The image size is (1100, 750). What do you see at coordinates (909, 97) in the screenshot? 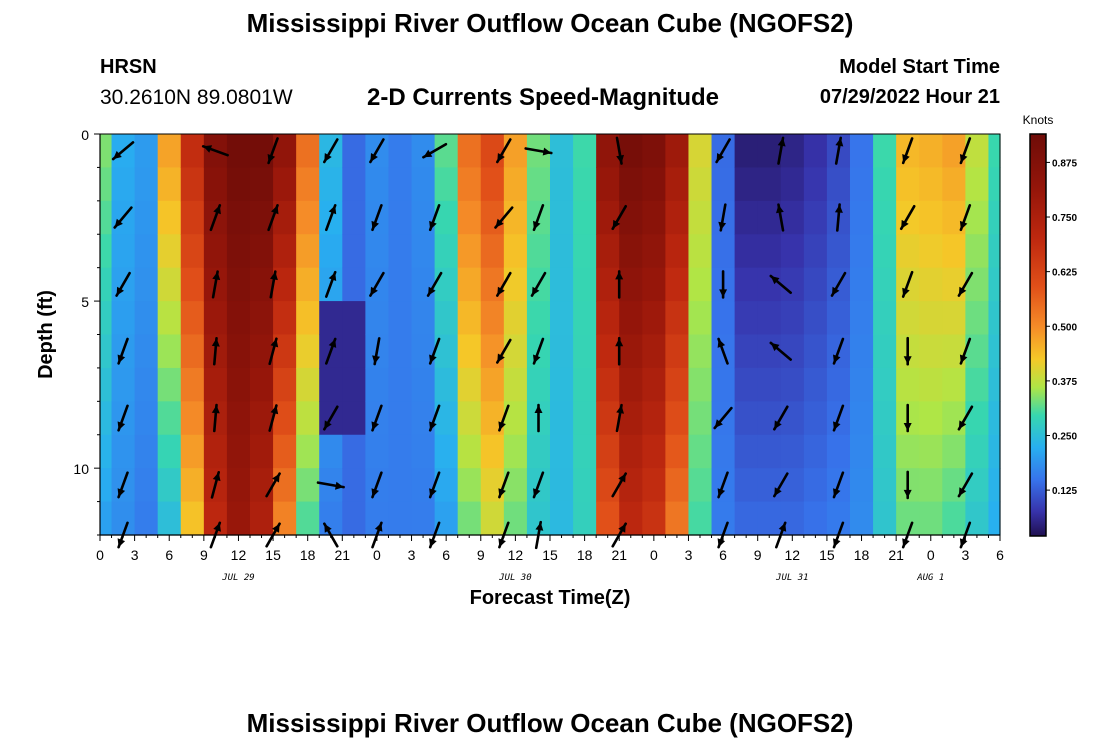
I see `model-start-value: 07/29/2022 Hour 21` at bounding box center [909, 97].